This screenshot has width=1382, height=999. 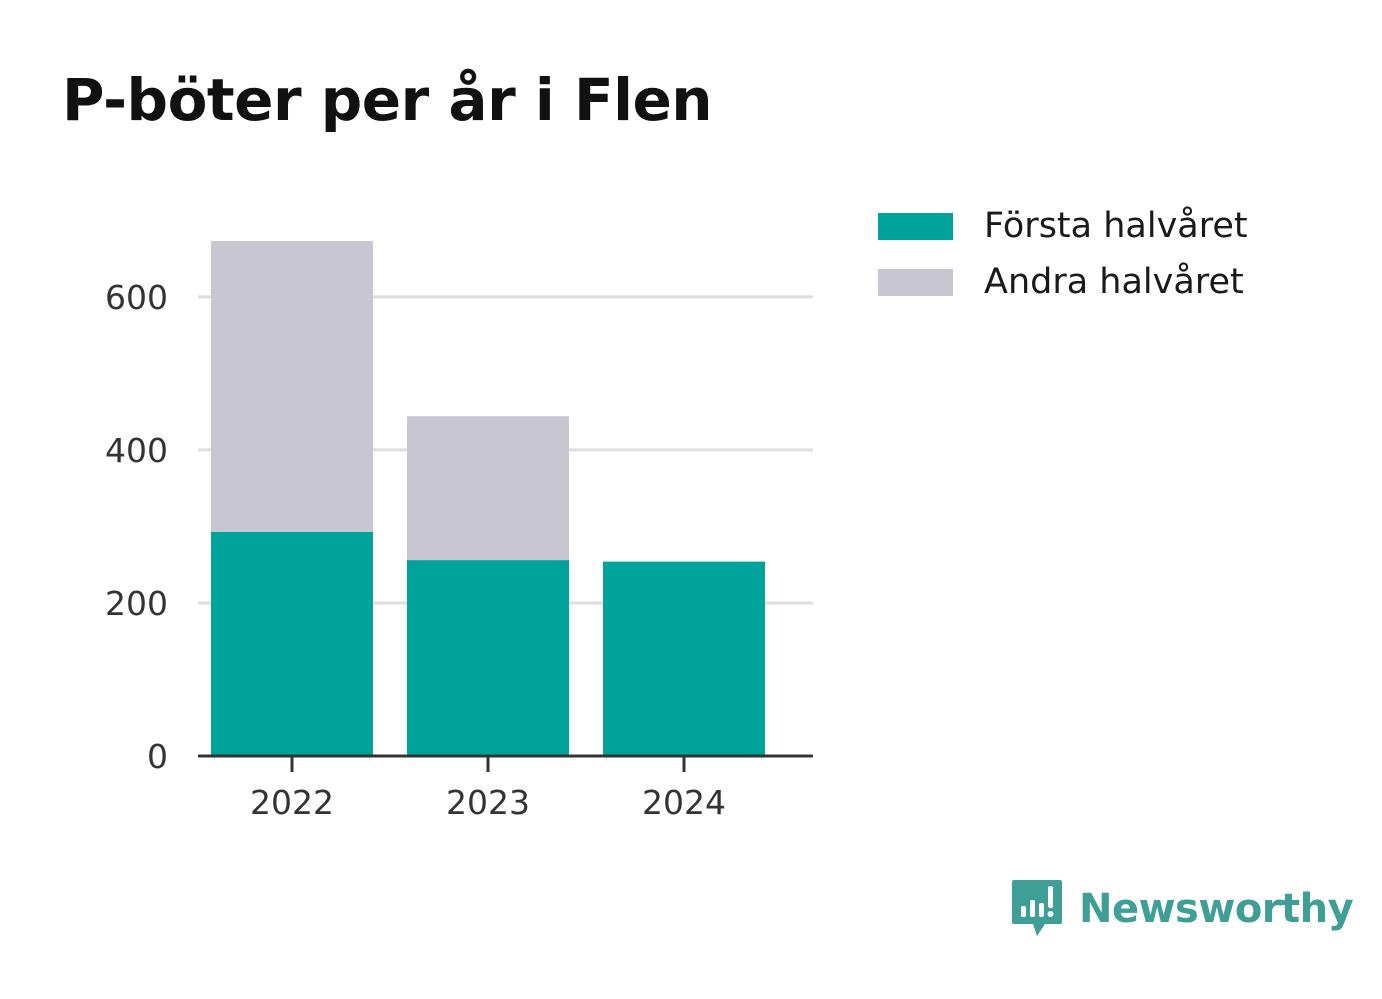 I want to click on y-tick-label-0: 0, so click(x=157, y=756).